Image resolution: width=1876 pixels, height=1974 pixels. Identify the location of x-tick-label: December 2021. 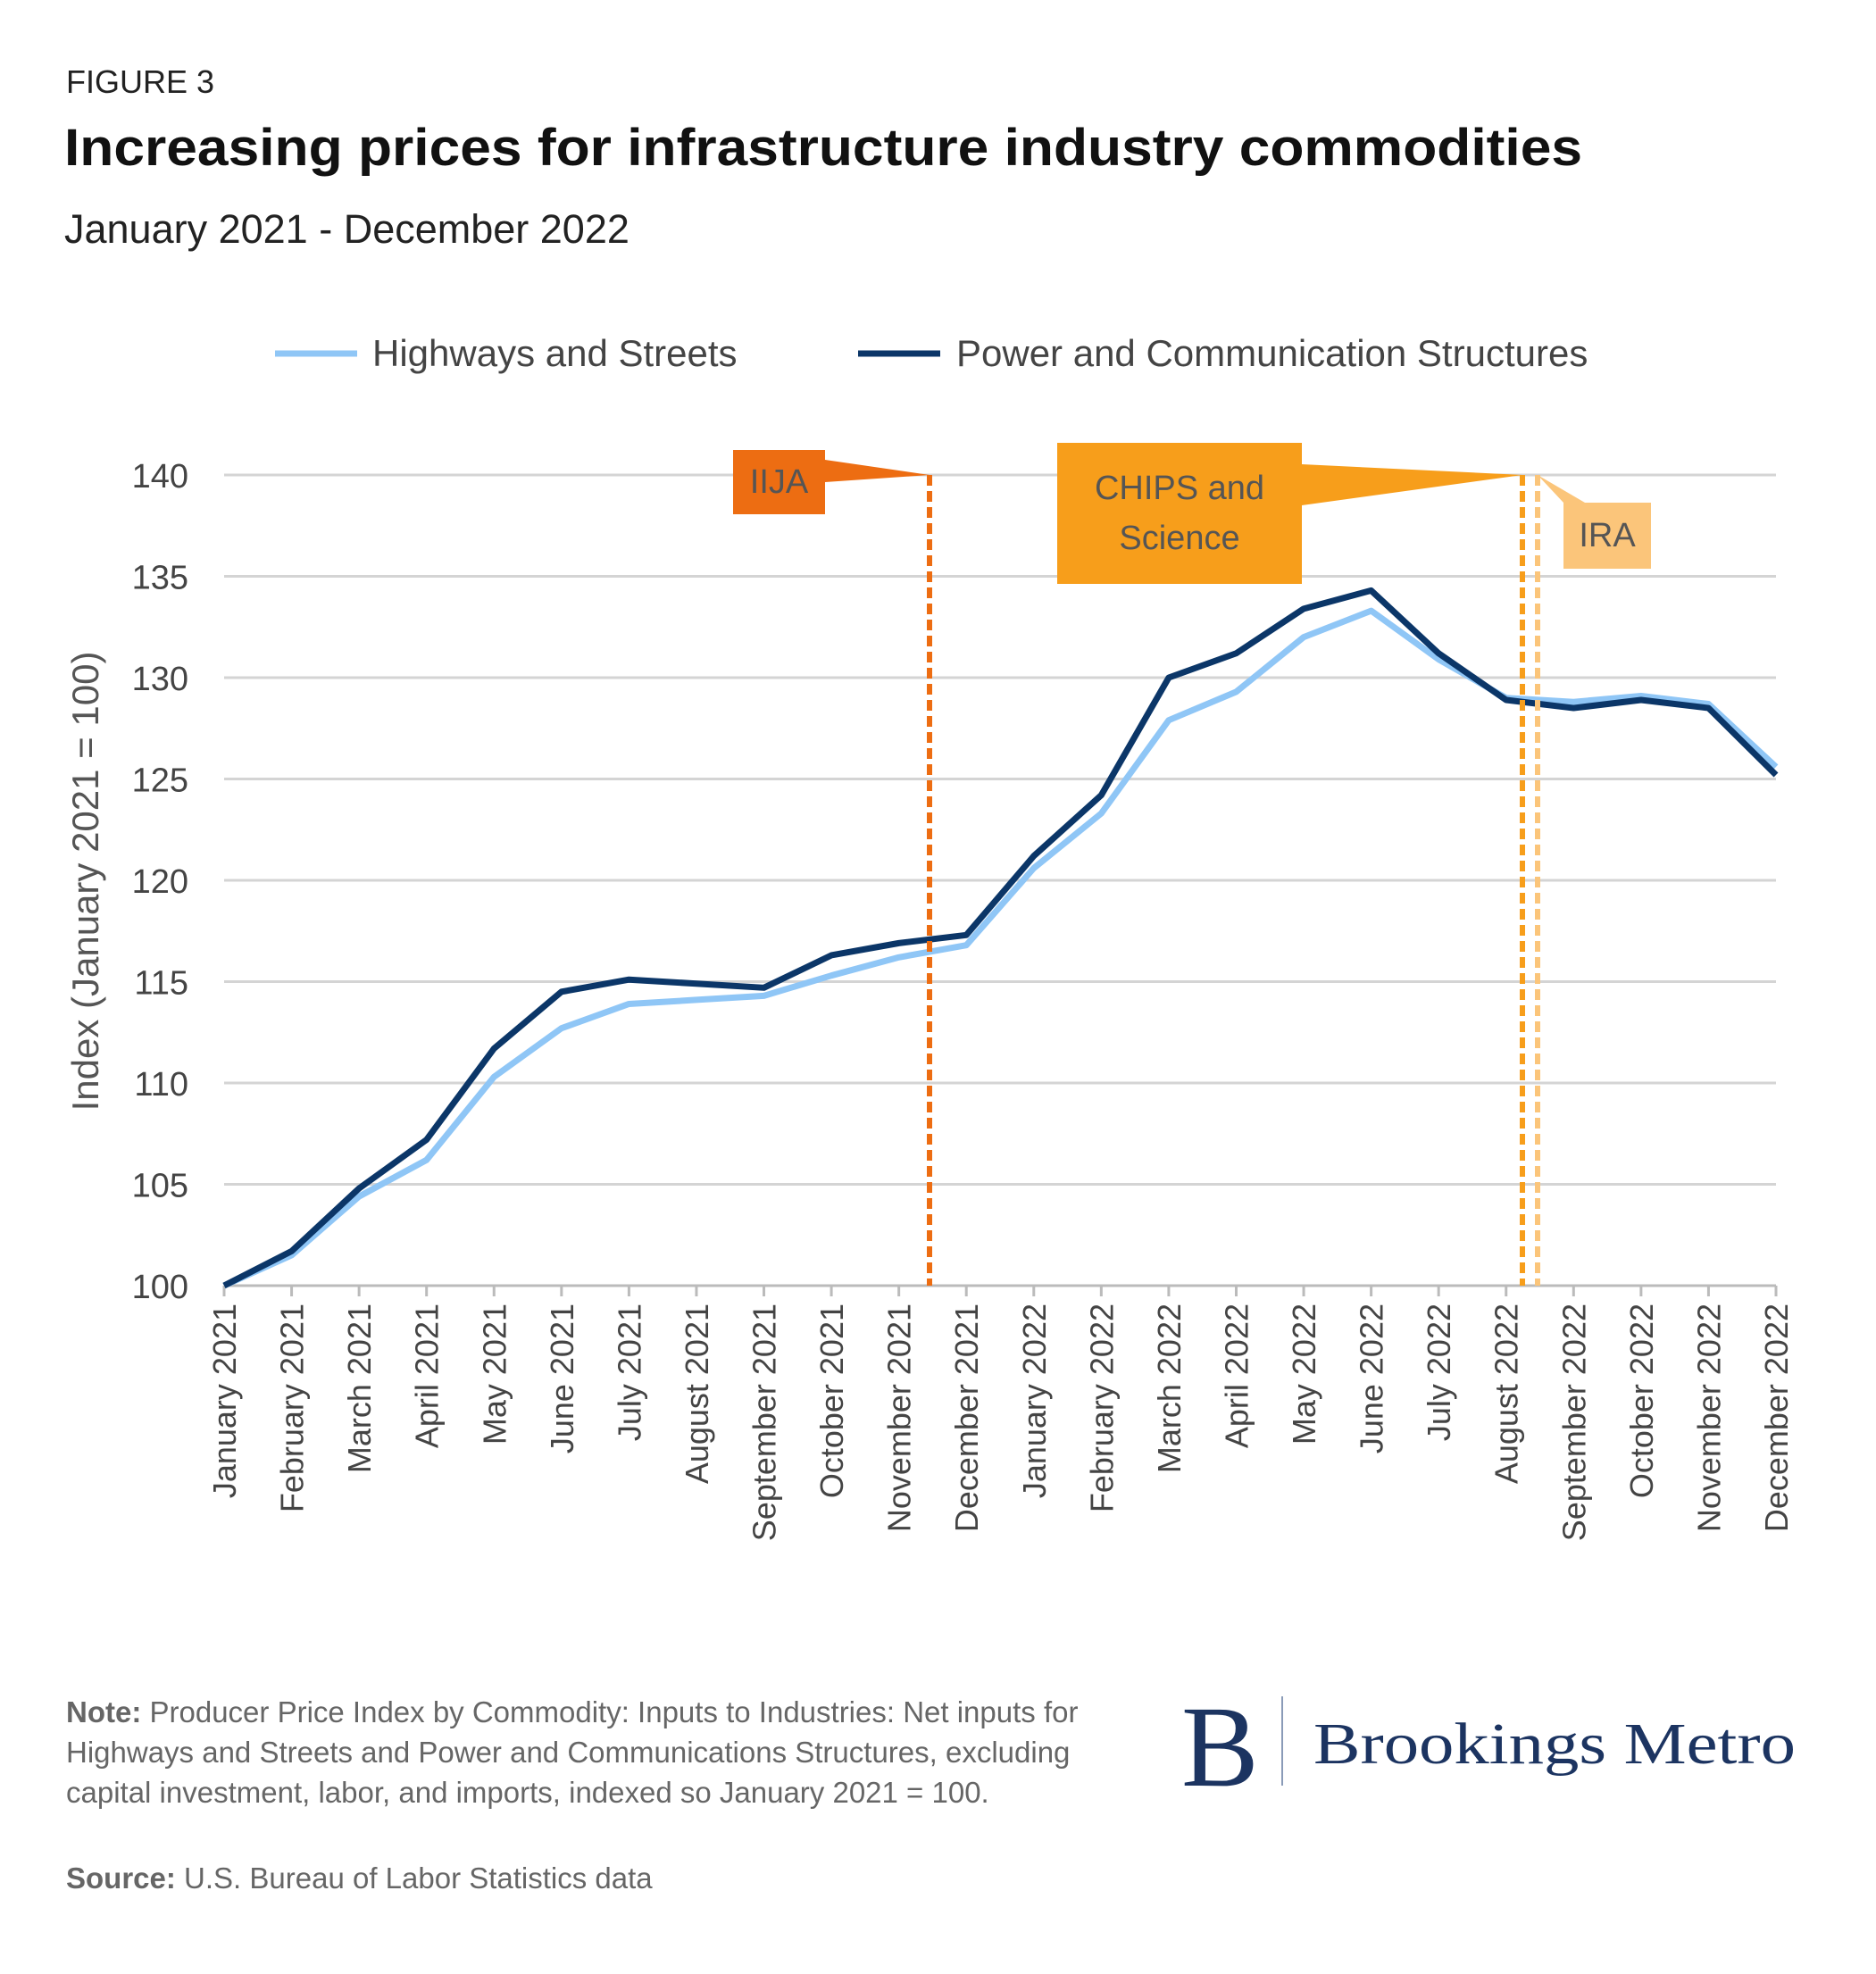
(966, 1418).